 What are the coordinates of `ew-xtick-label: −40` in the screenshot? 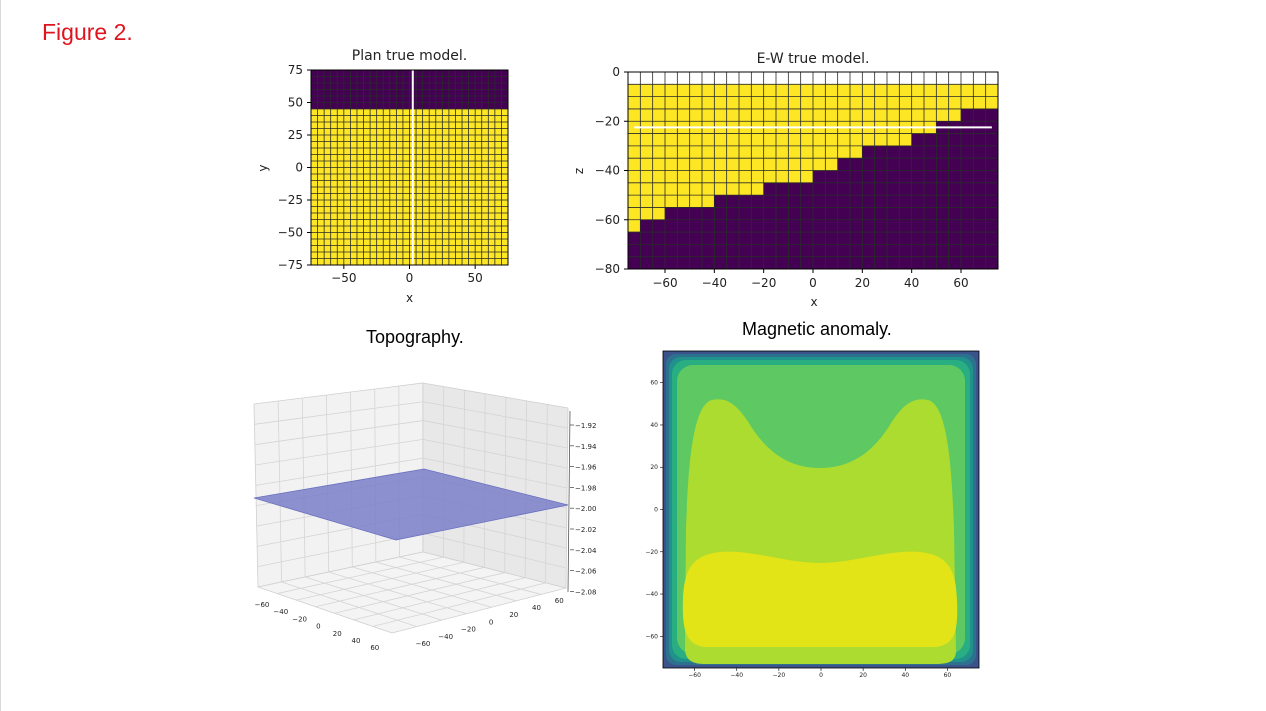 It's located at (714, 283).